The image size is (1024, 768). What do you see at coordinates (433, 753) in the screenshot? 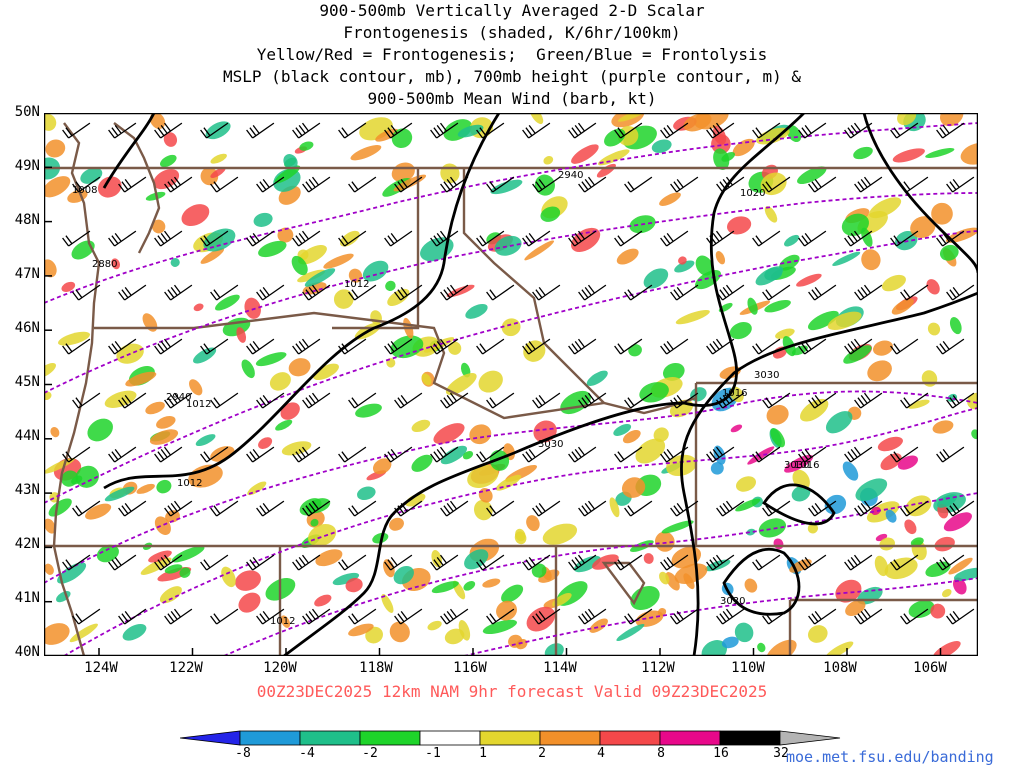
I see `colorbar-label: -1` at bounding box center [433, 753].